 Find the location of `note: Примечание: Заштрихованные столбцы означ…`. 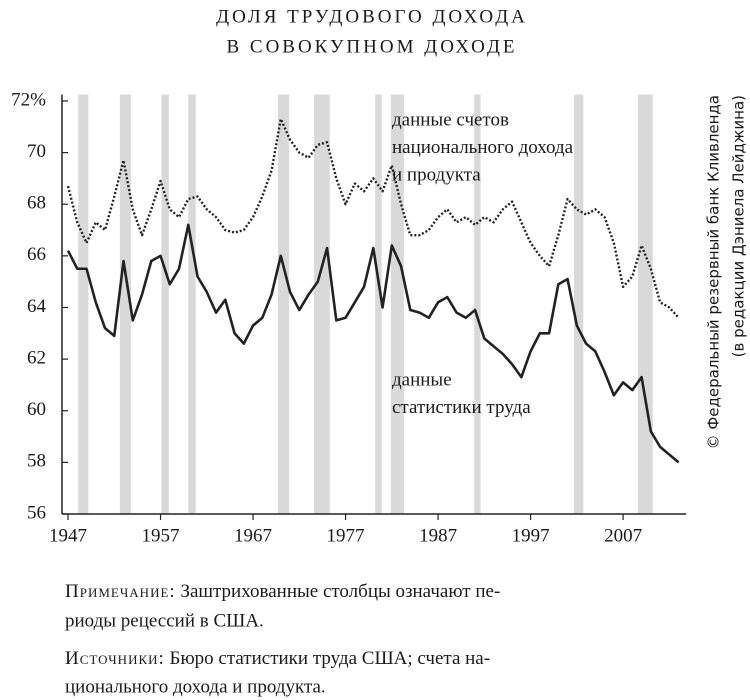

note: Примечание: Заштрихованные столбцы означ… is located at coordinates (282, 591).